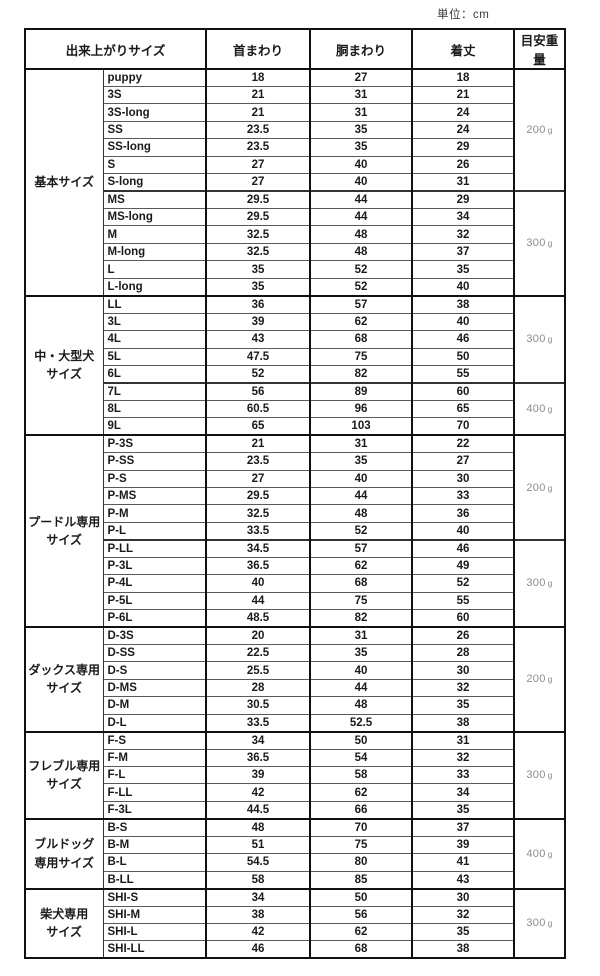 The width and height of the screenshot is (600, 976). Describe the element at coordinates (361, 618) in the screenshot. I see `girth-cell: 82` at that location.